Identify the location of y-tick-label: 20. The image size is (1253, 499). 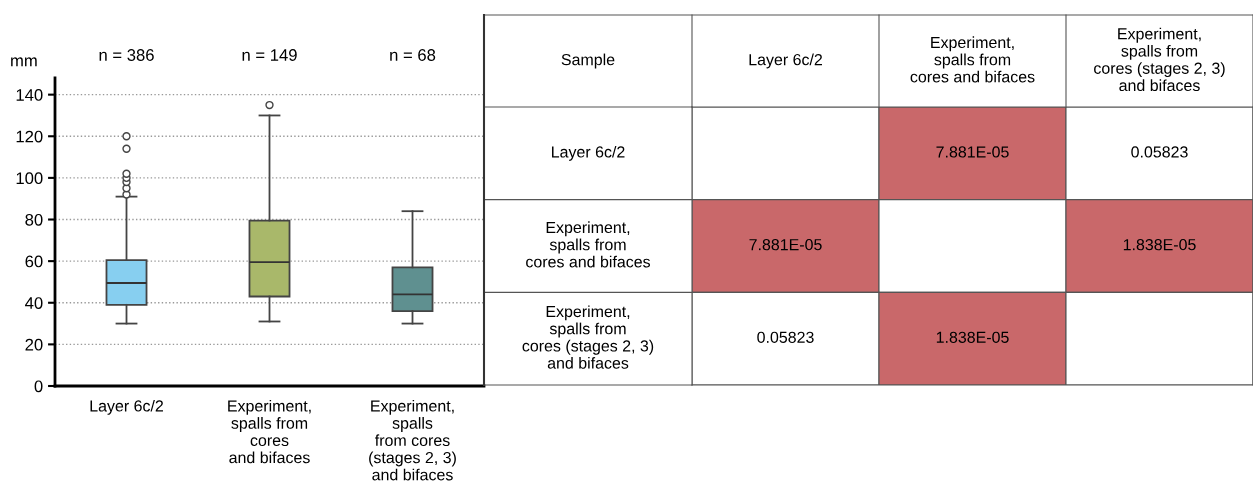
(34, 344).